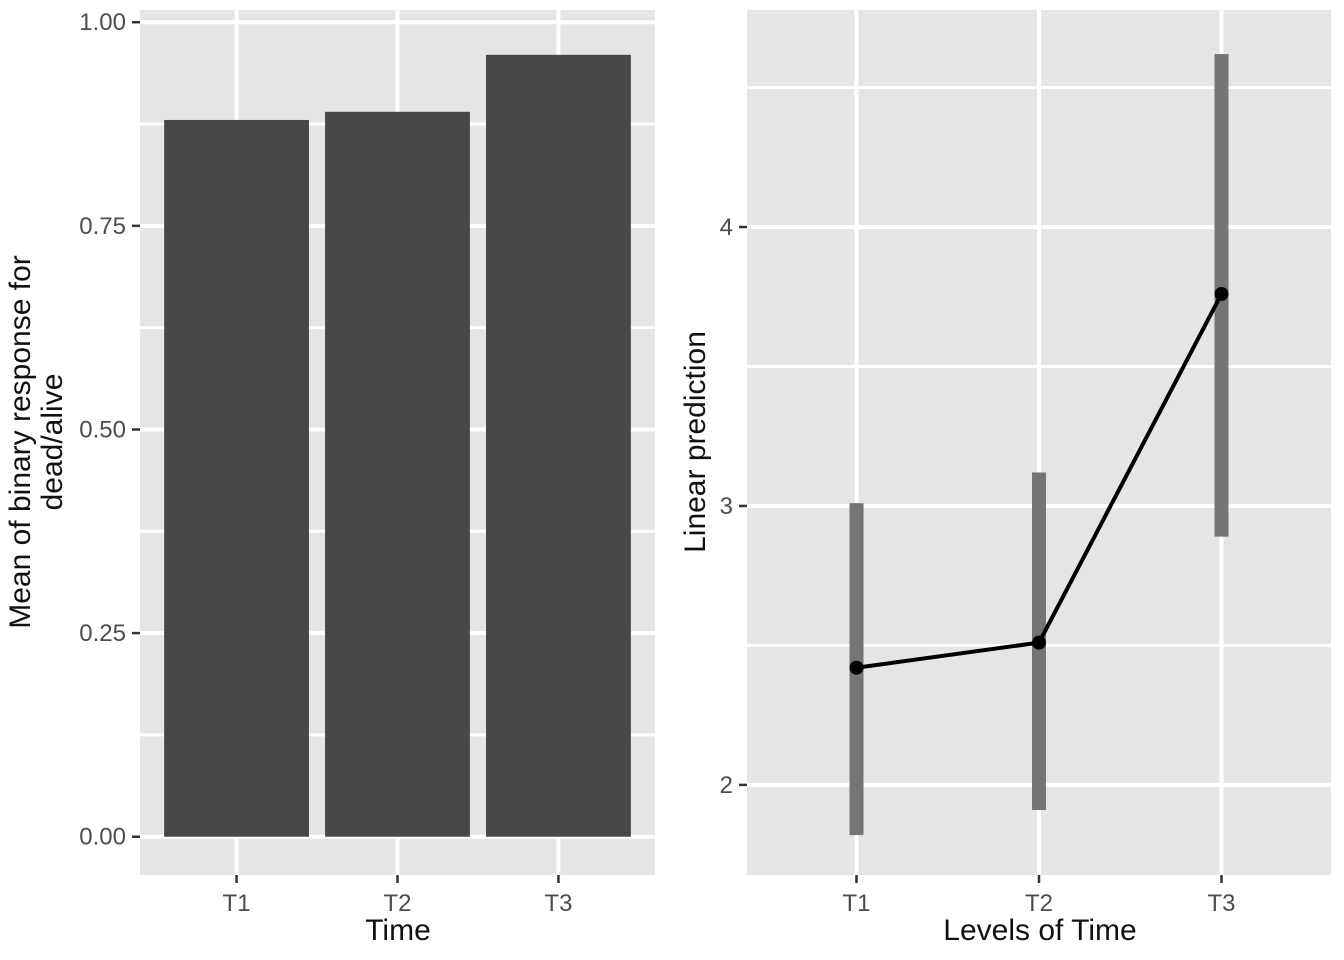 The image size is (1344, 960). I want to click on point-T2, so click(1039, 642).